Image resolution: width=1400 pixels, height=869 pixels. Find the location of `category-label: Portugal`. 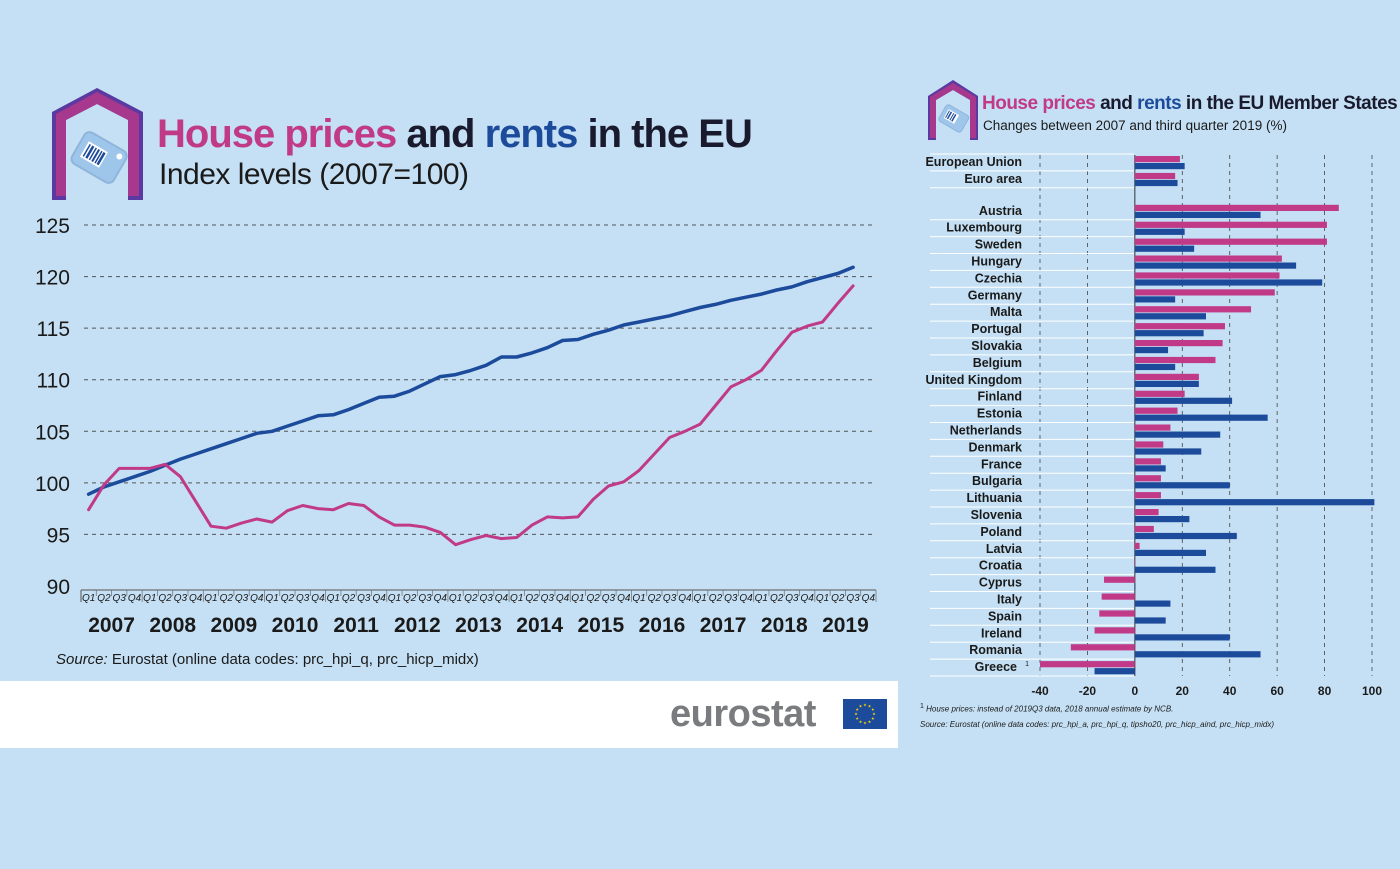

category-label: Portugal is located at coordinates (996, 329).